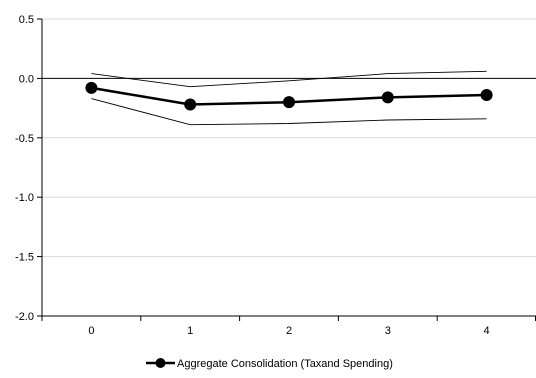 This screenshot has height=378, width=536. I want to click on x-tick-label-3: 3, so click(388, 331).